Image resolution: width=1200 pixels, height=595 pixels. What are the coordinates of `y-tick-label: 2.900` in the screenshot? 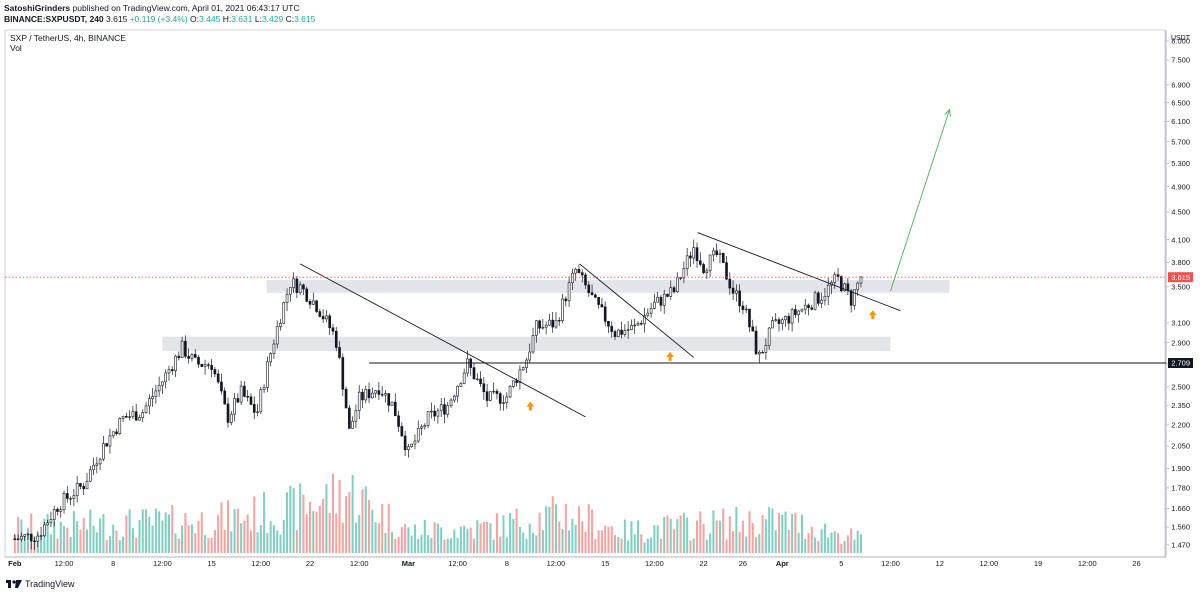 It's located at (1180, 342).